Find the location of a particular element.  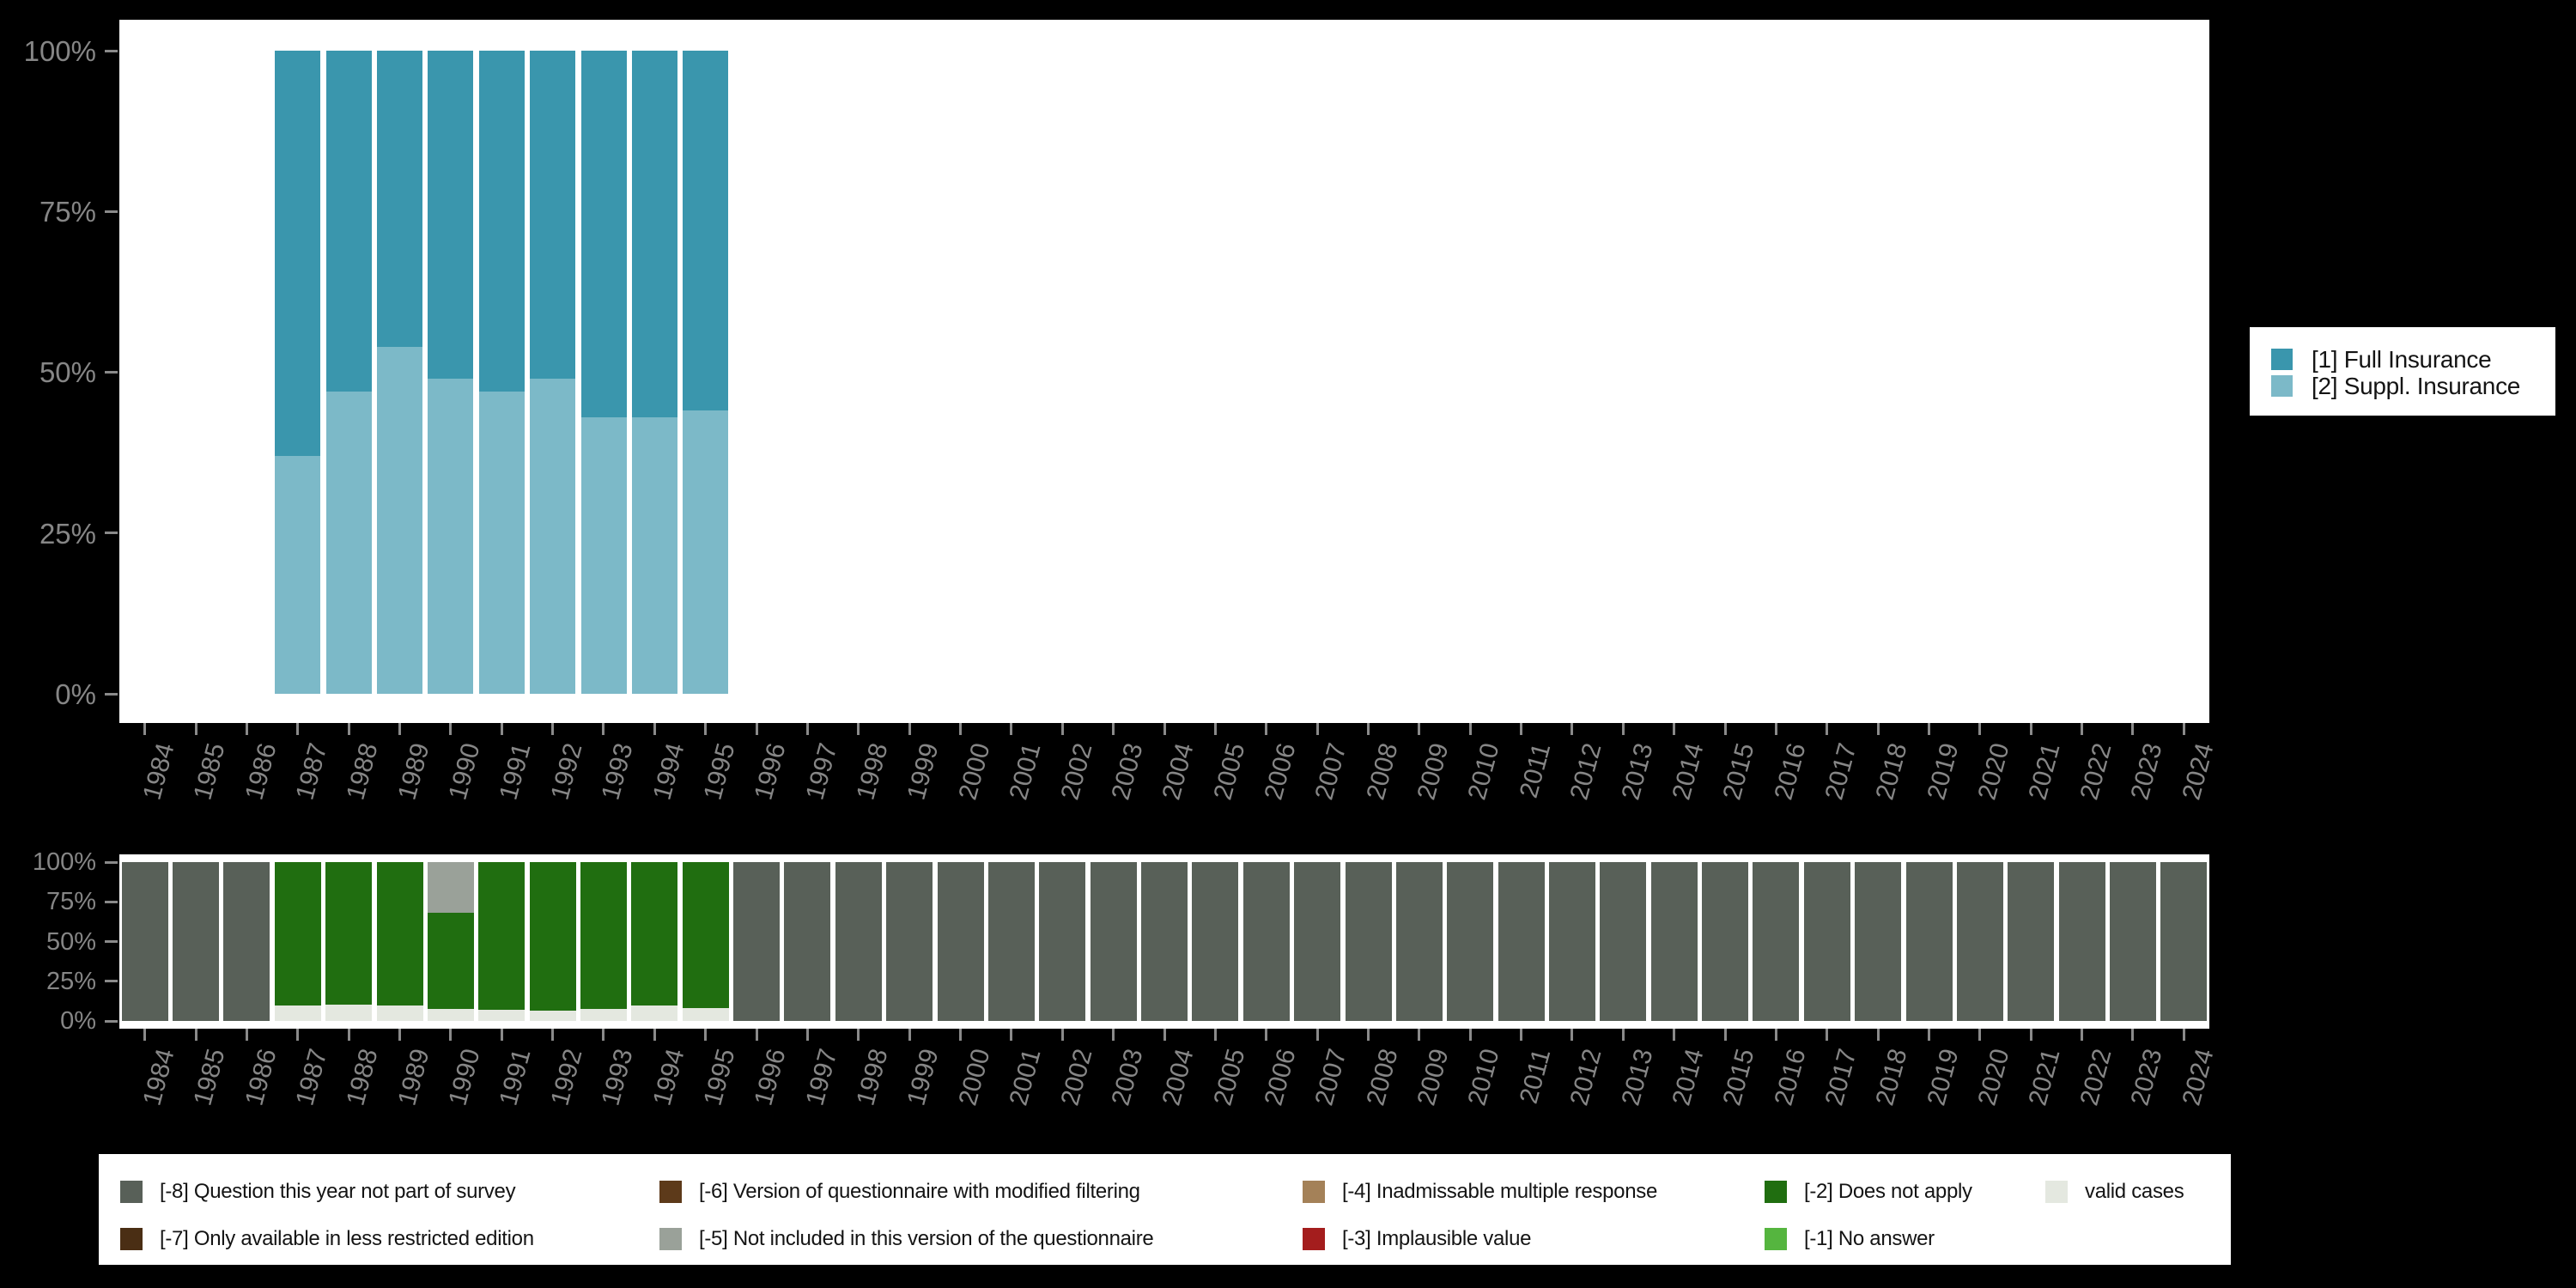

x-axis-label-text: 2019 is located at coordinates (1944, 772).